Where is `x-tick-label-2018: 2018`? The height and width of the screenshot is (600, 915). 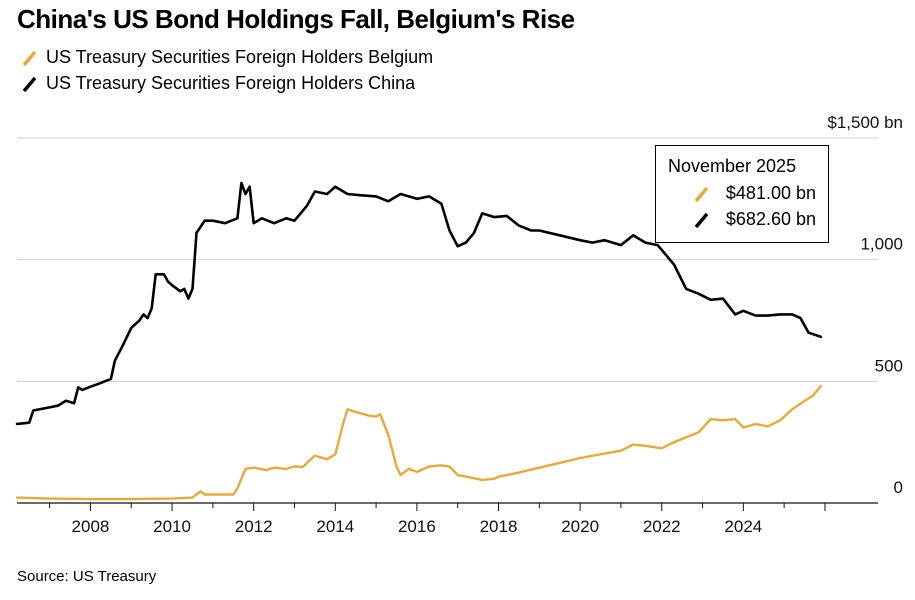 x-tick-label-2018: 2018 is located at coordinates (499, 526).